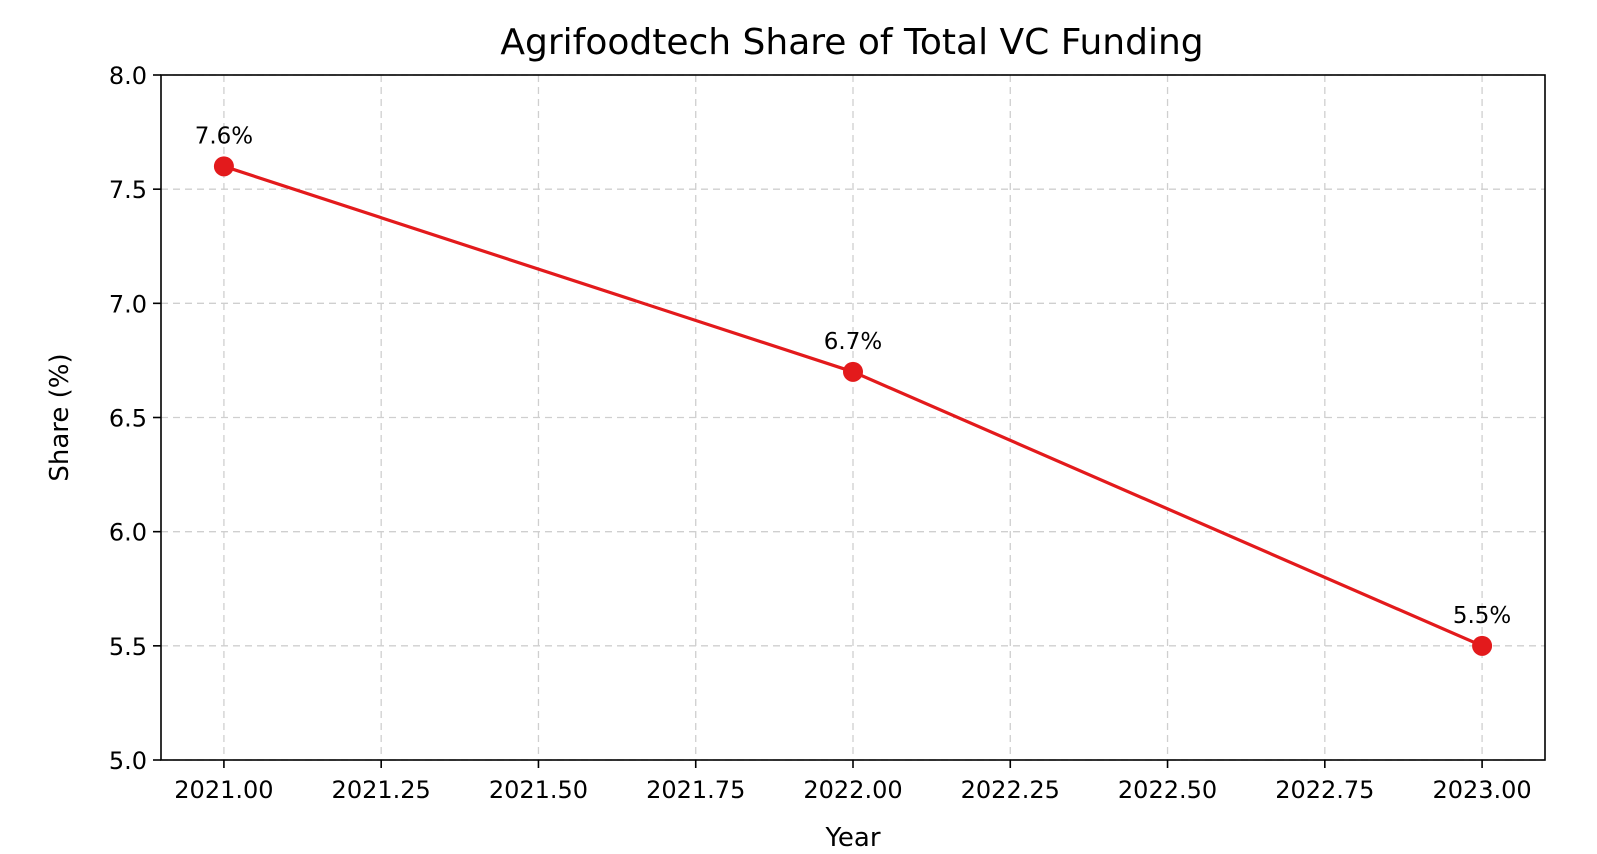  What do you see at coordinates (128, 647) in the screenshot?
I see `y-tick-label: 5.5` at bounding box center [128, 647].